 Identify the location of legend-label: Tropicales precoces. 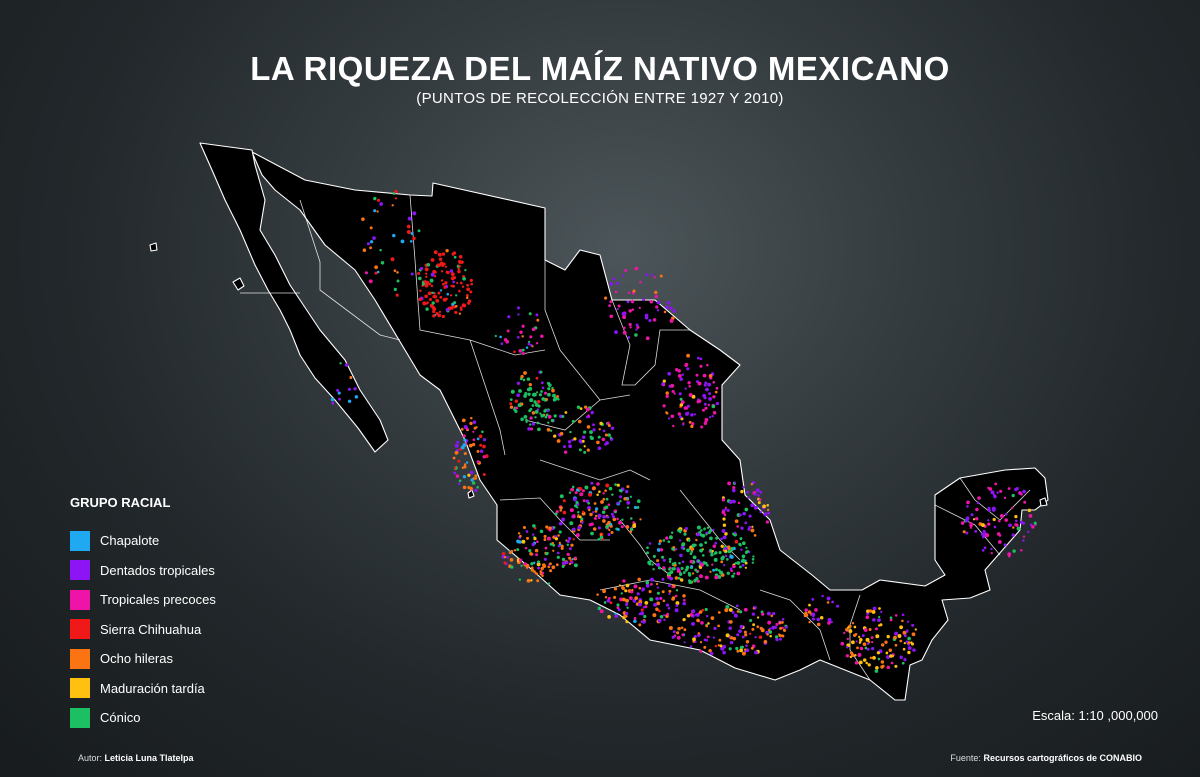
(158, 600).